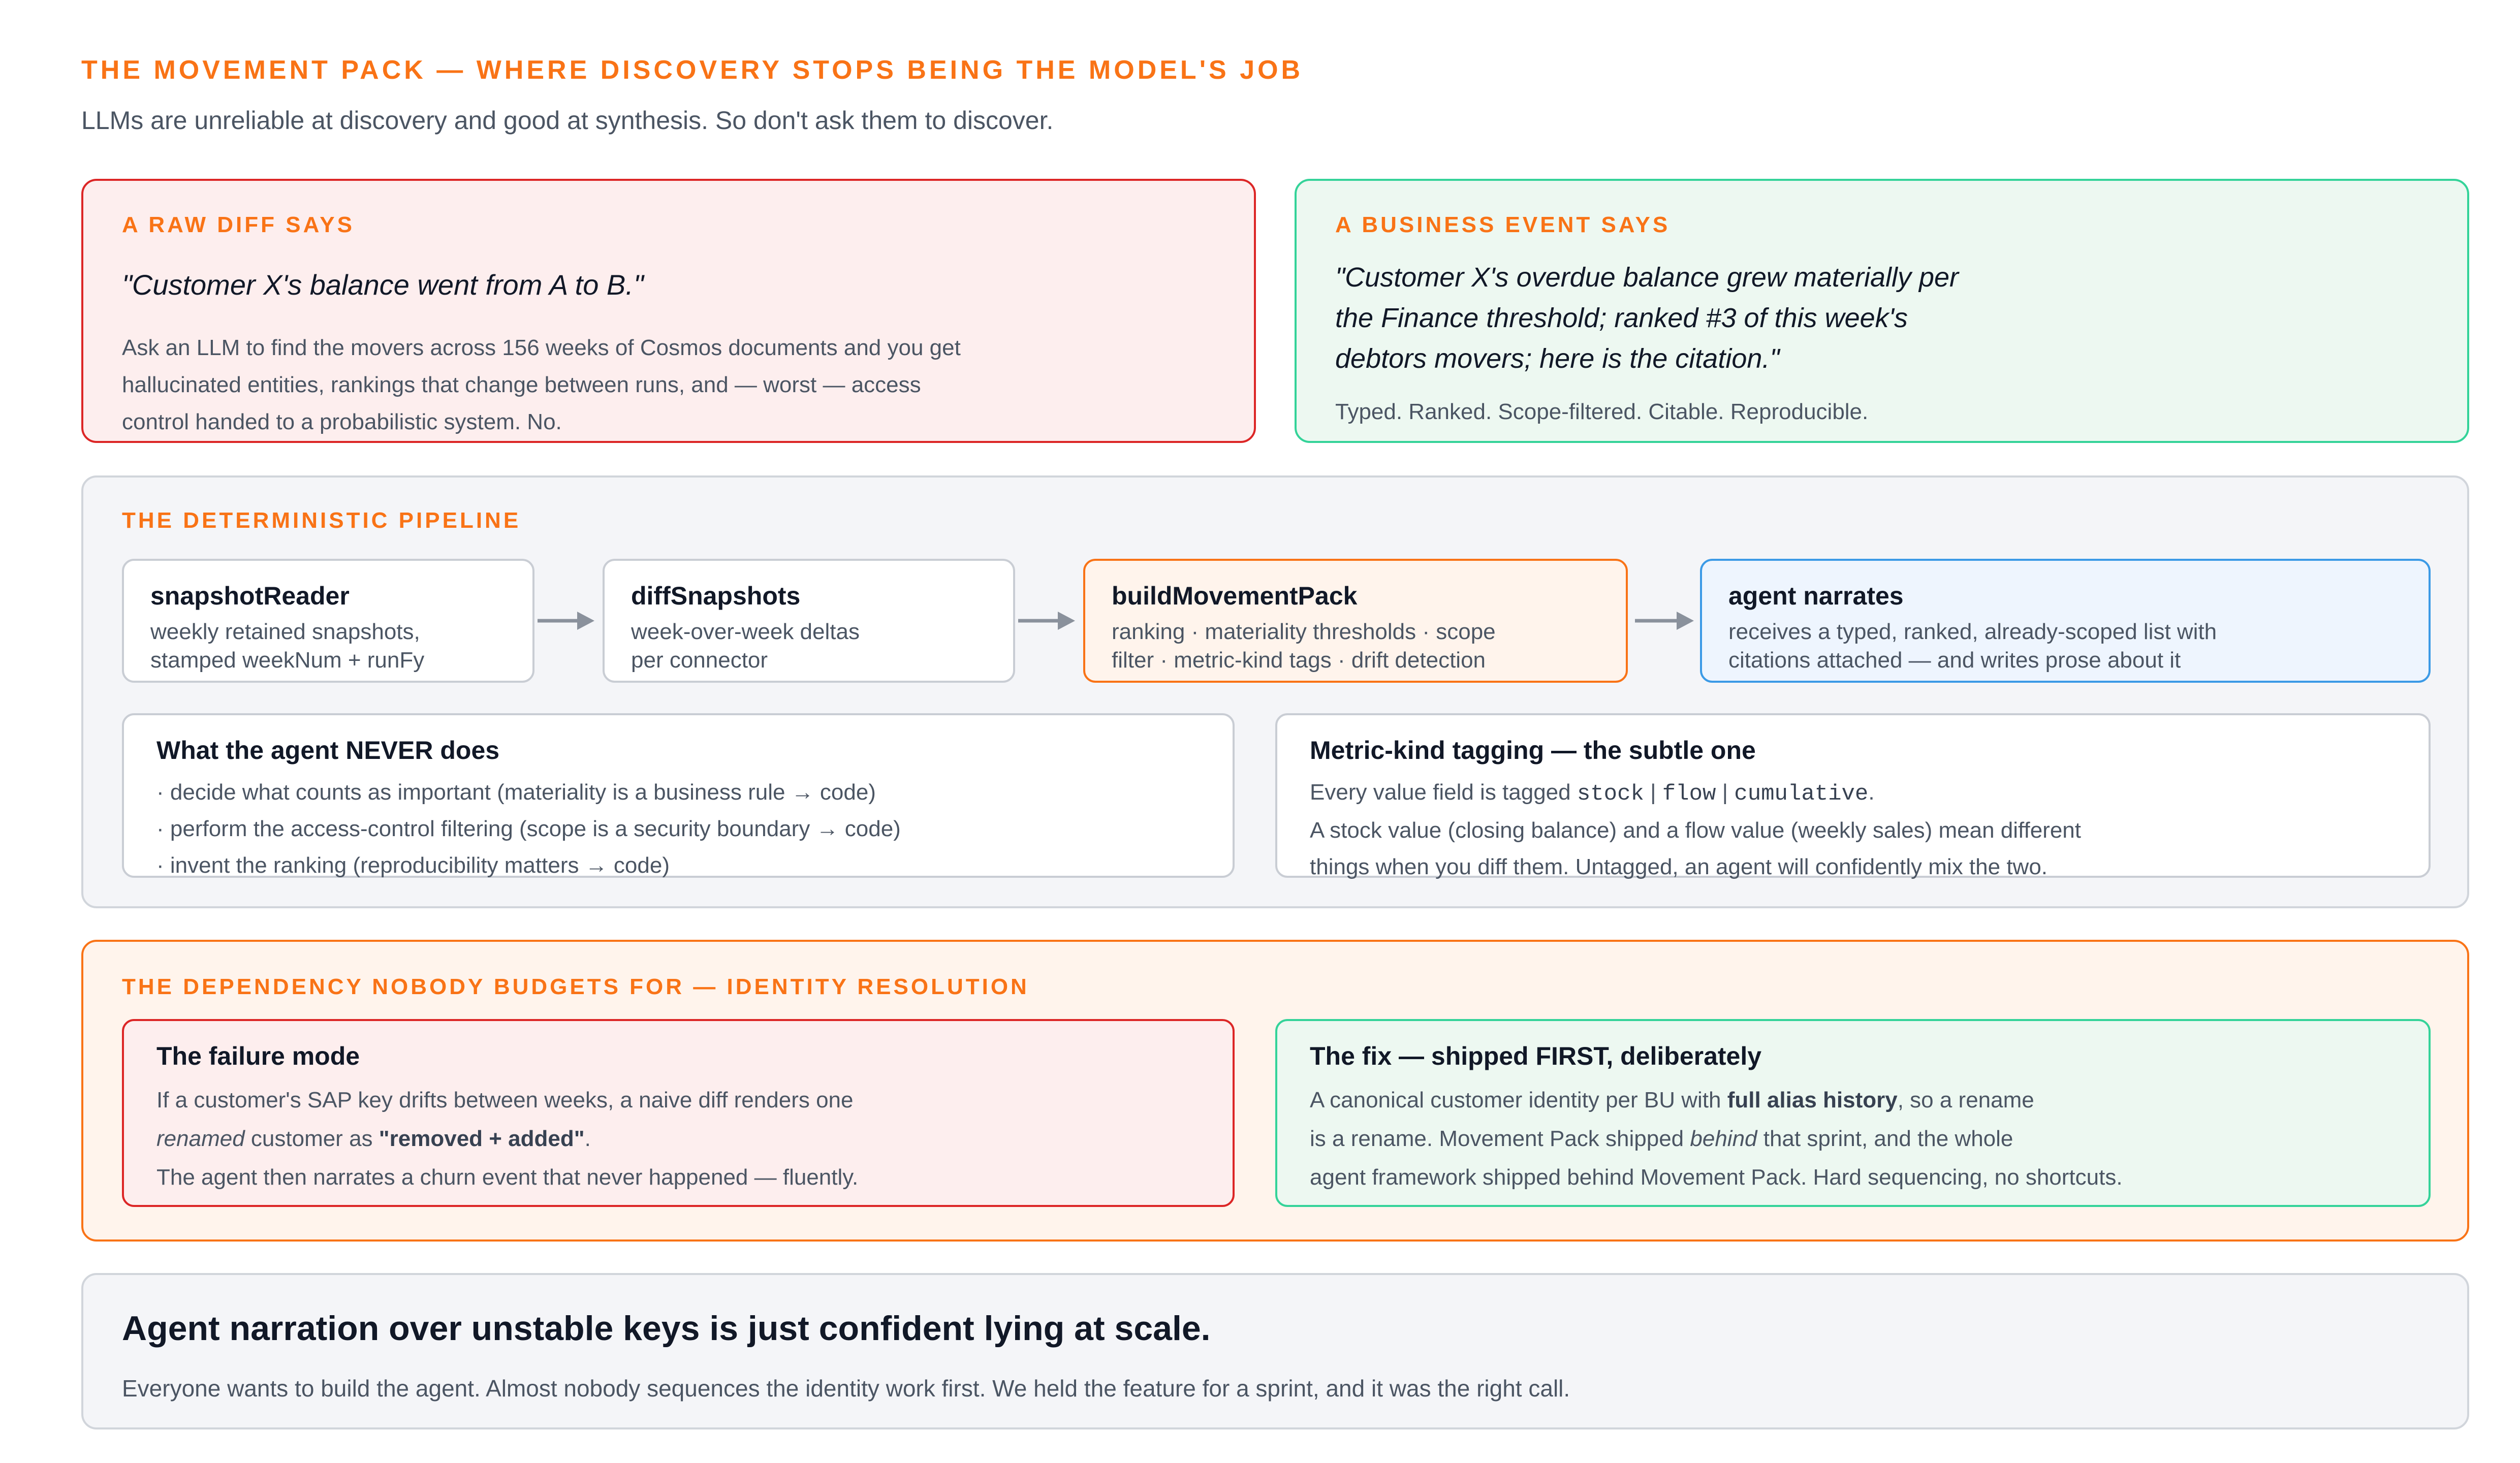 The width and height of the screenshot is (2520, 1463). I want to click on step-desc: week-over-week deltas per connector, so click(745, 647).